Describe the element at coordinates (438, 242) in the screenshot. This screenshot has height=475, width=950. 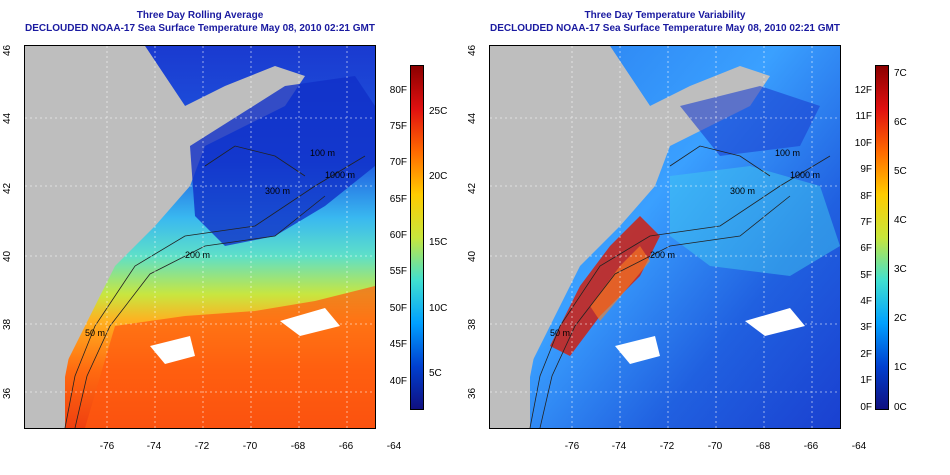
I see `colorbar-tick-c: 15C` at that location.